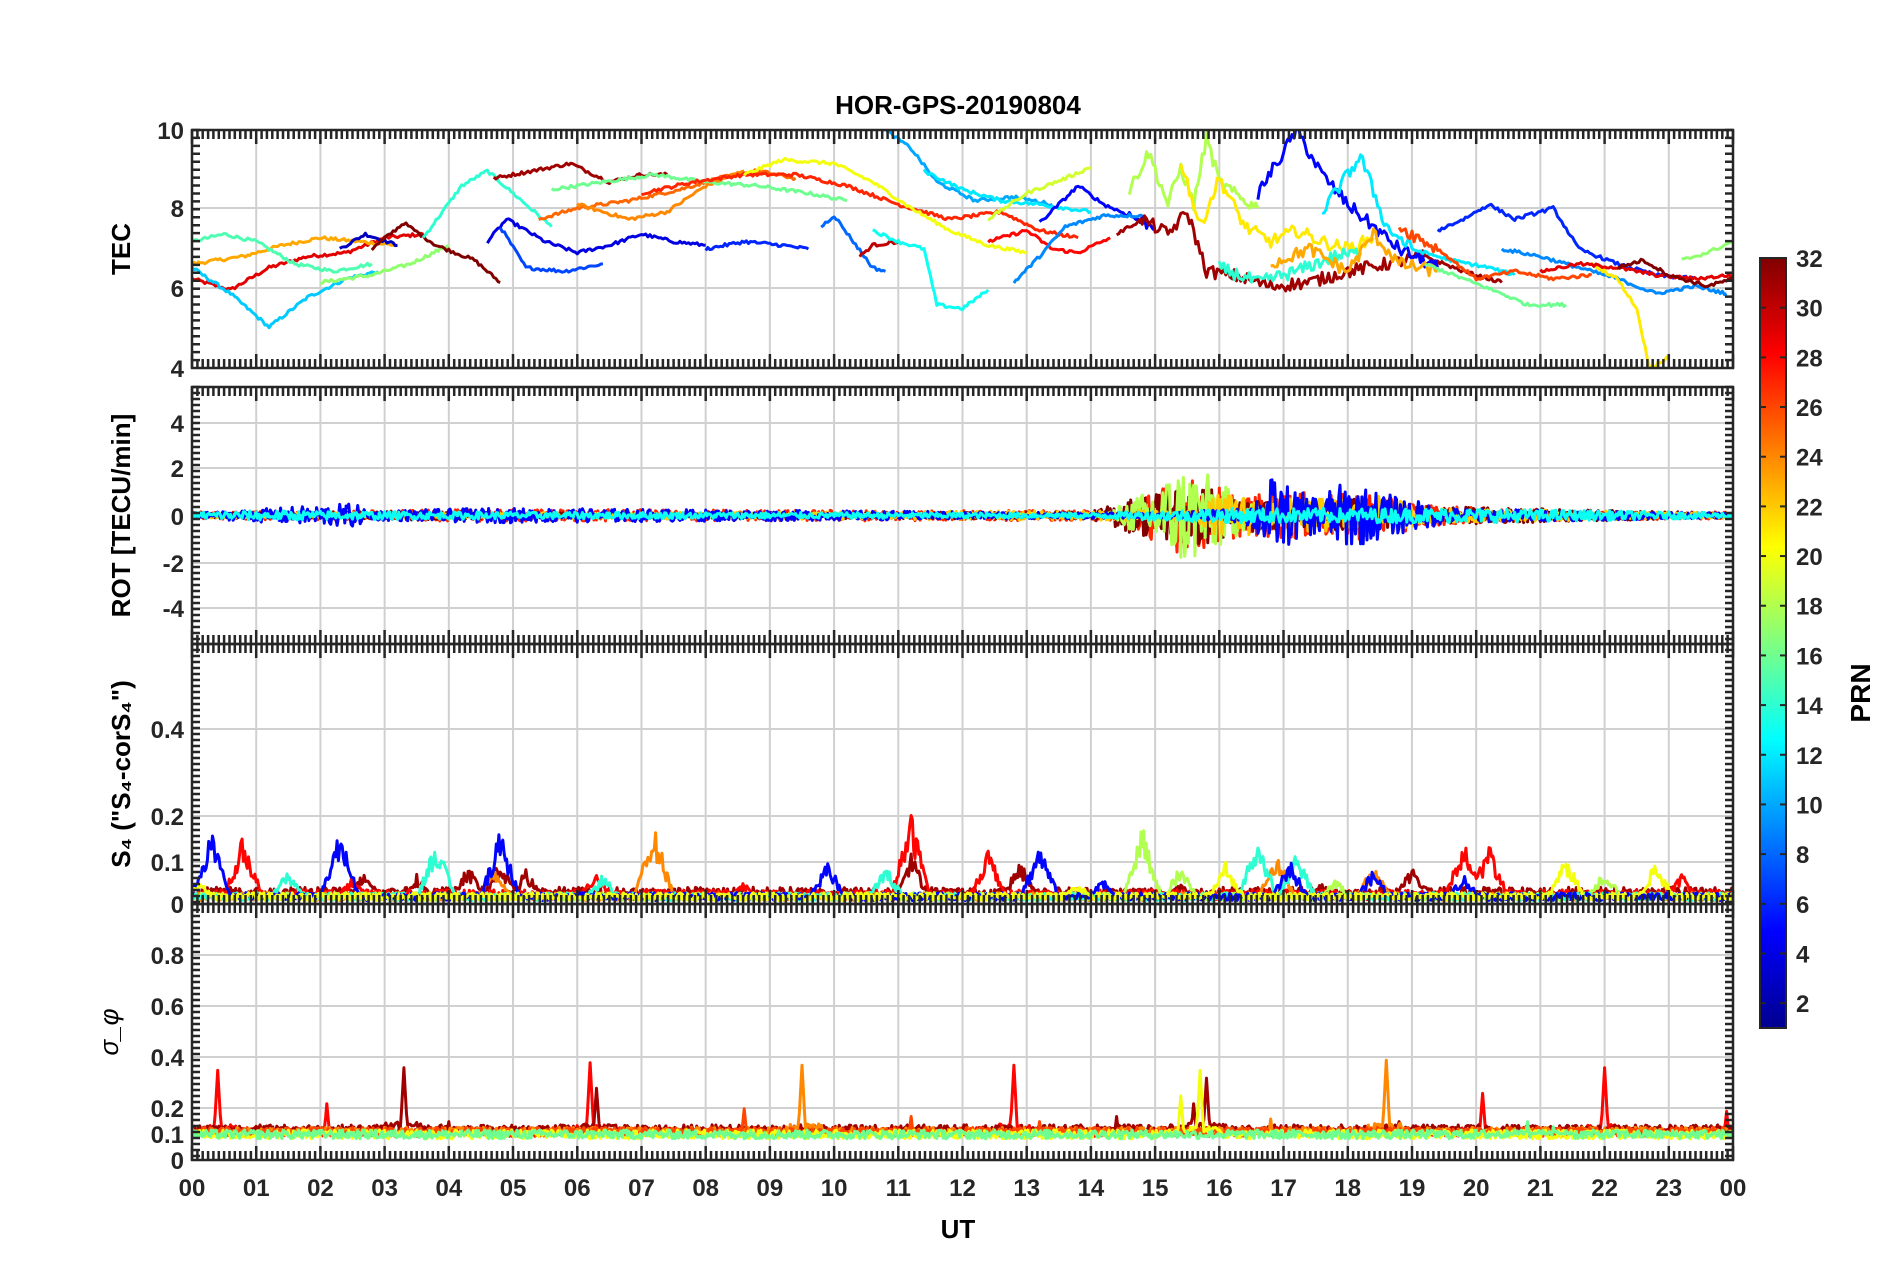  Describe the element at coordinates (1809, 706) in the screenshot. I see `colorbar-tick-label: 14` at that location.